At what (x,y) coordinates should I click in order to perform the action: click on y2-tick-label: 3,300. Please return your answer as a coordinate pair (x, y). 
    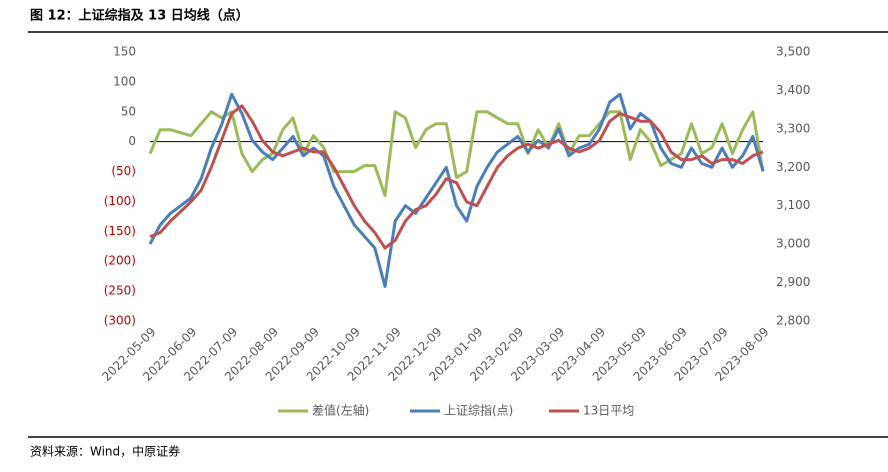
    Looking at the image, I should click on (793, 128).